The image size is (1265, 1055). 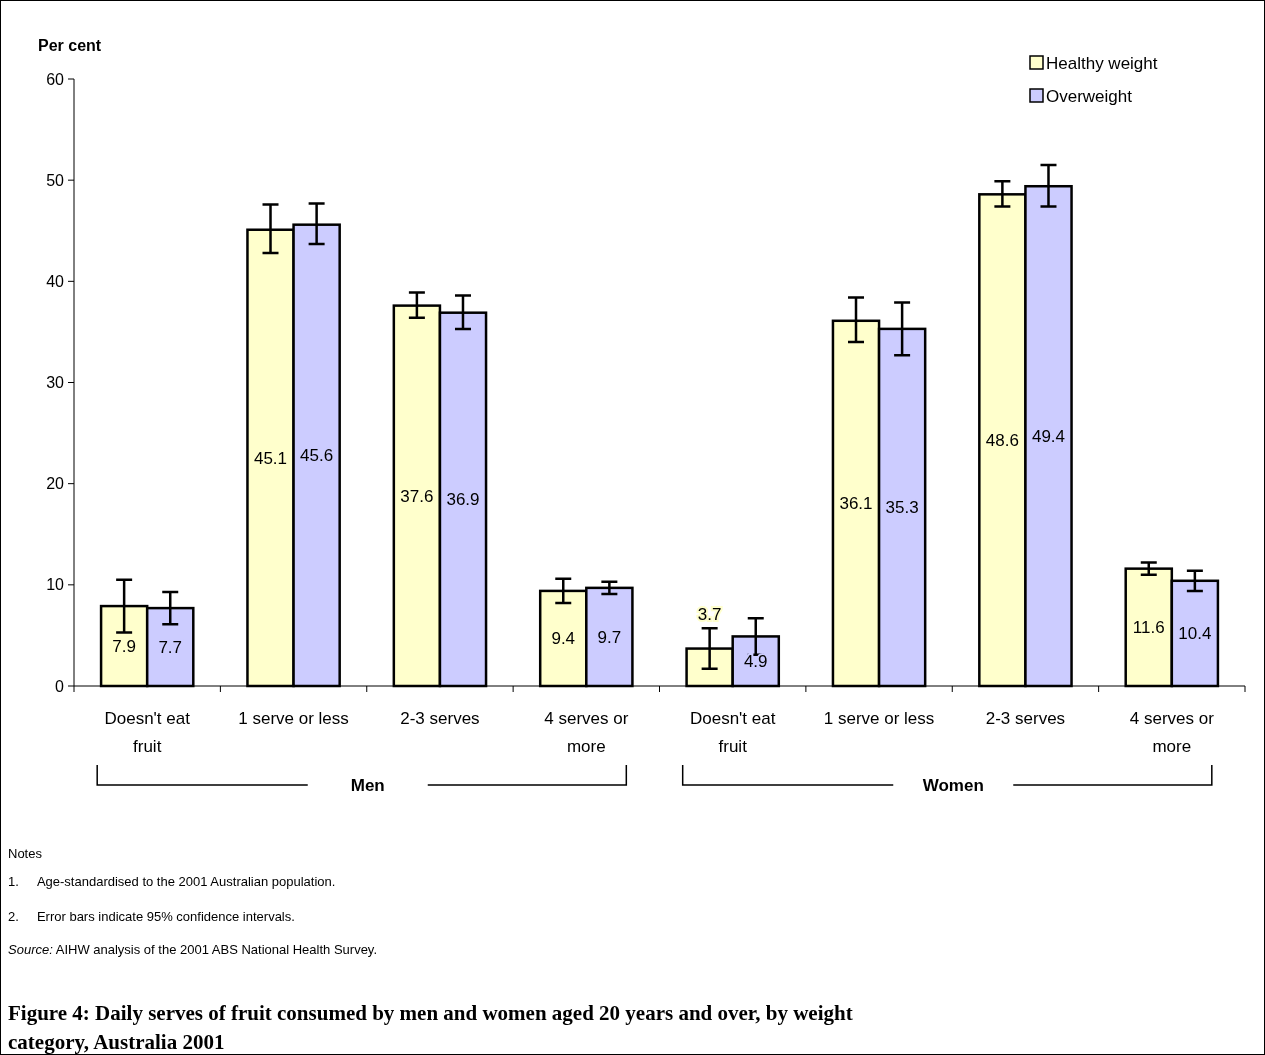 I want to click on data-label: 49.4, so click(x=1048, y=437).